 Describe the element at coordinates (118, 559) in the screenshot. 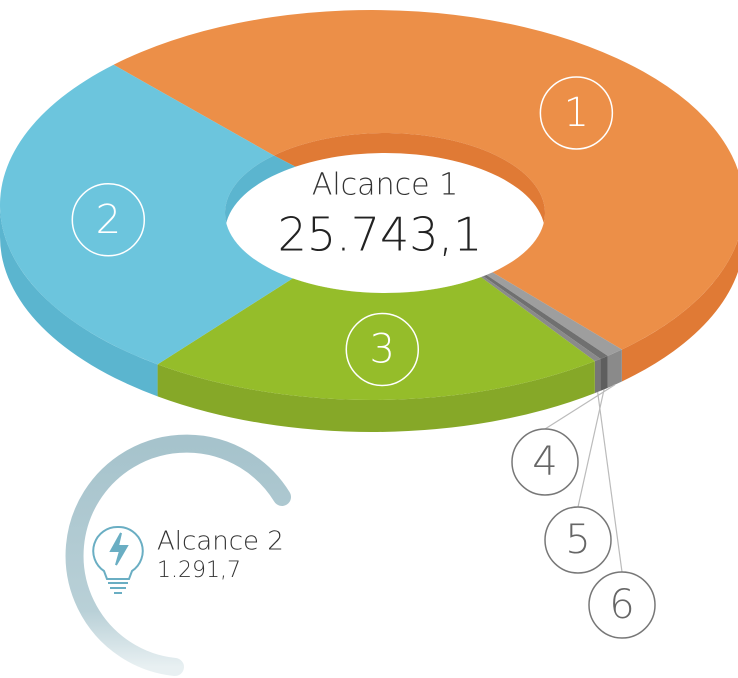

I see `bulb-icon` at that location.